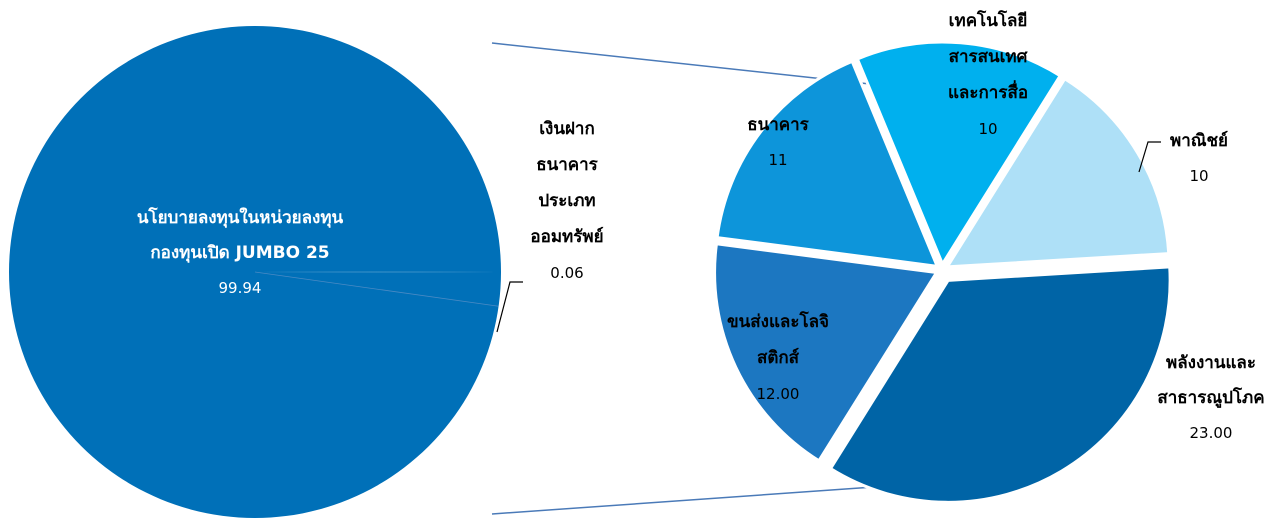 The width and height of the screenshot is (1283, 524). Describe the element at coordinates (988, 74) in the screenshot. I see `label-it: เทคโนโลยีสารสนเทศและการสื่อ 10` at that location.